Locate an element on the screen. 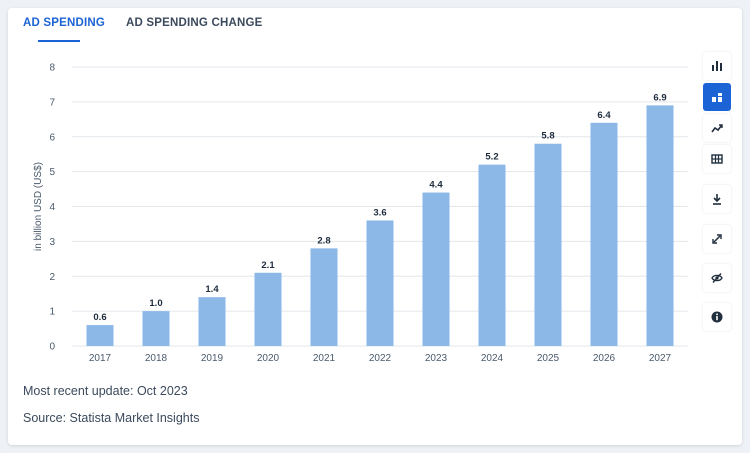  download-icon is located at coordinates (717, 199).